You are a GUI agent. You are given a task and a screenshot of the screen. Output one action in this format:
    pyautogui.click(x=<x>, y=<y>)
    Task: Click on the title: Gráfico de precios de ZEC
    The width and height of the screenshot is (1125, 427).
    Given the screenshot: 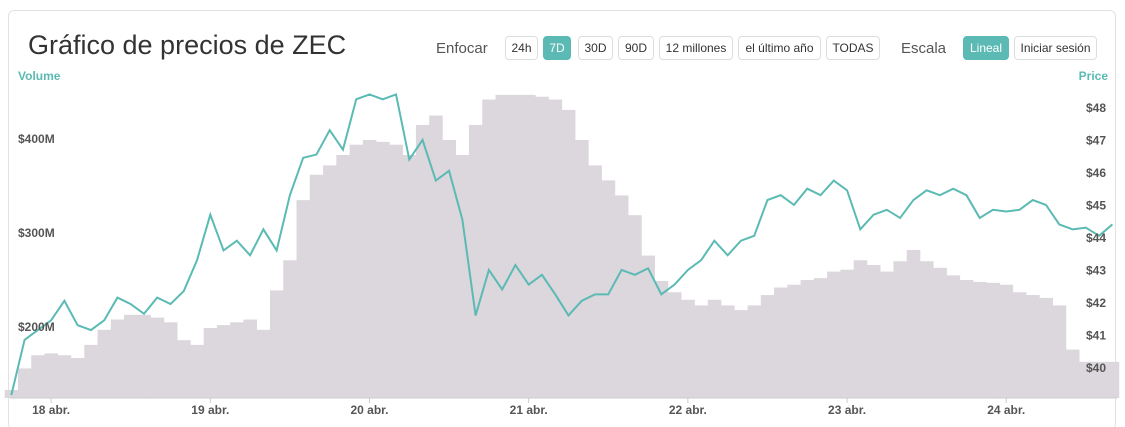 What is the action you would take?
    pyautogui.click(x=187, y=45)
    